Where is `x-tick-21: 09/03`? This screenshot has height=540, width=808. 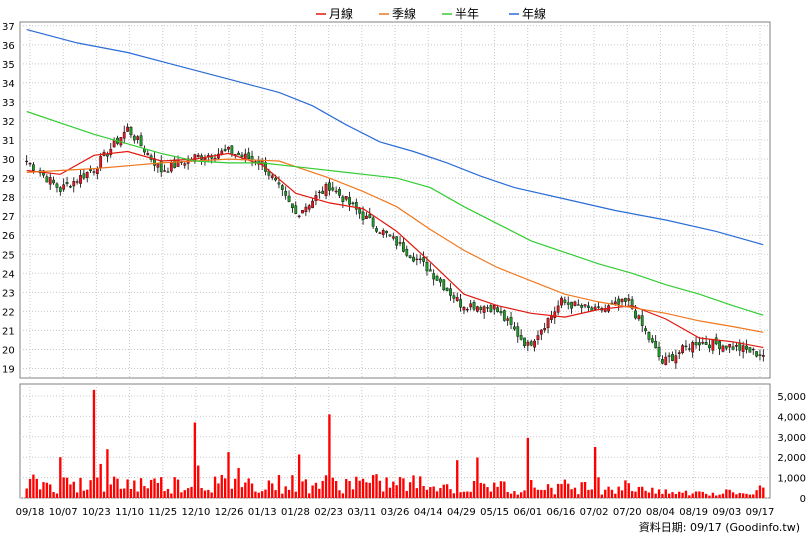
x-tick-21: 09/03 is located at coordinates (726, 512).